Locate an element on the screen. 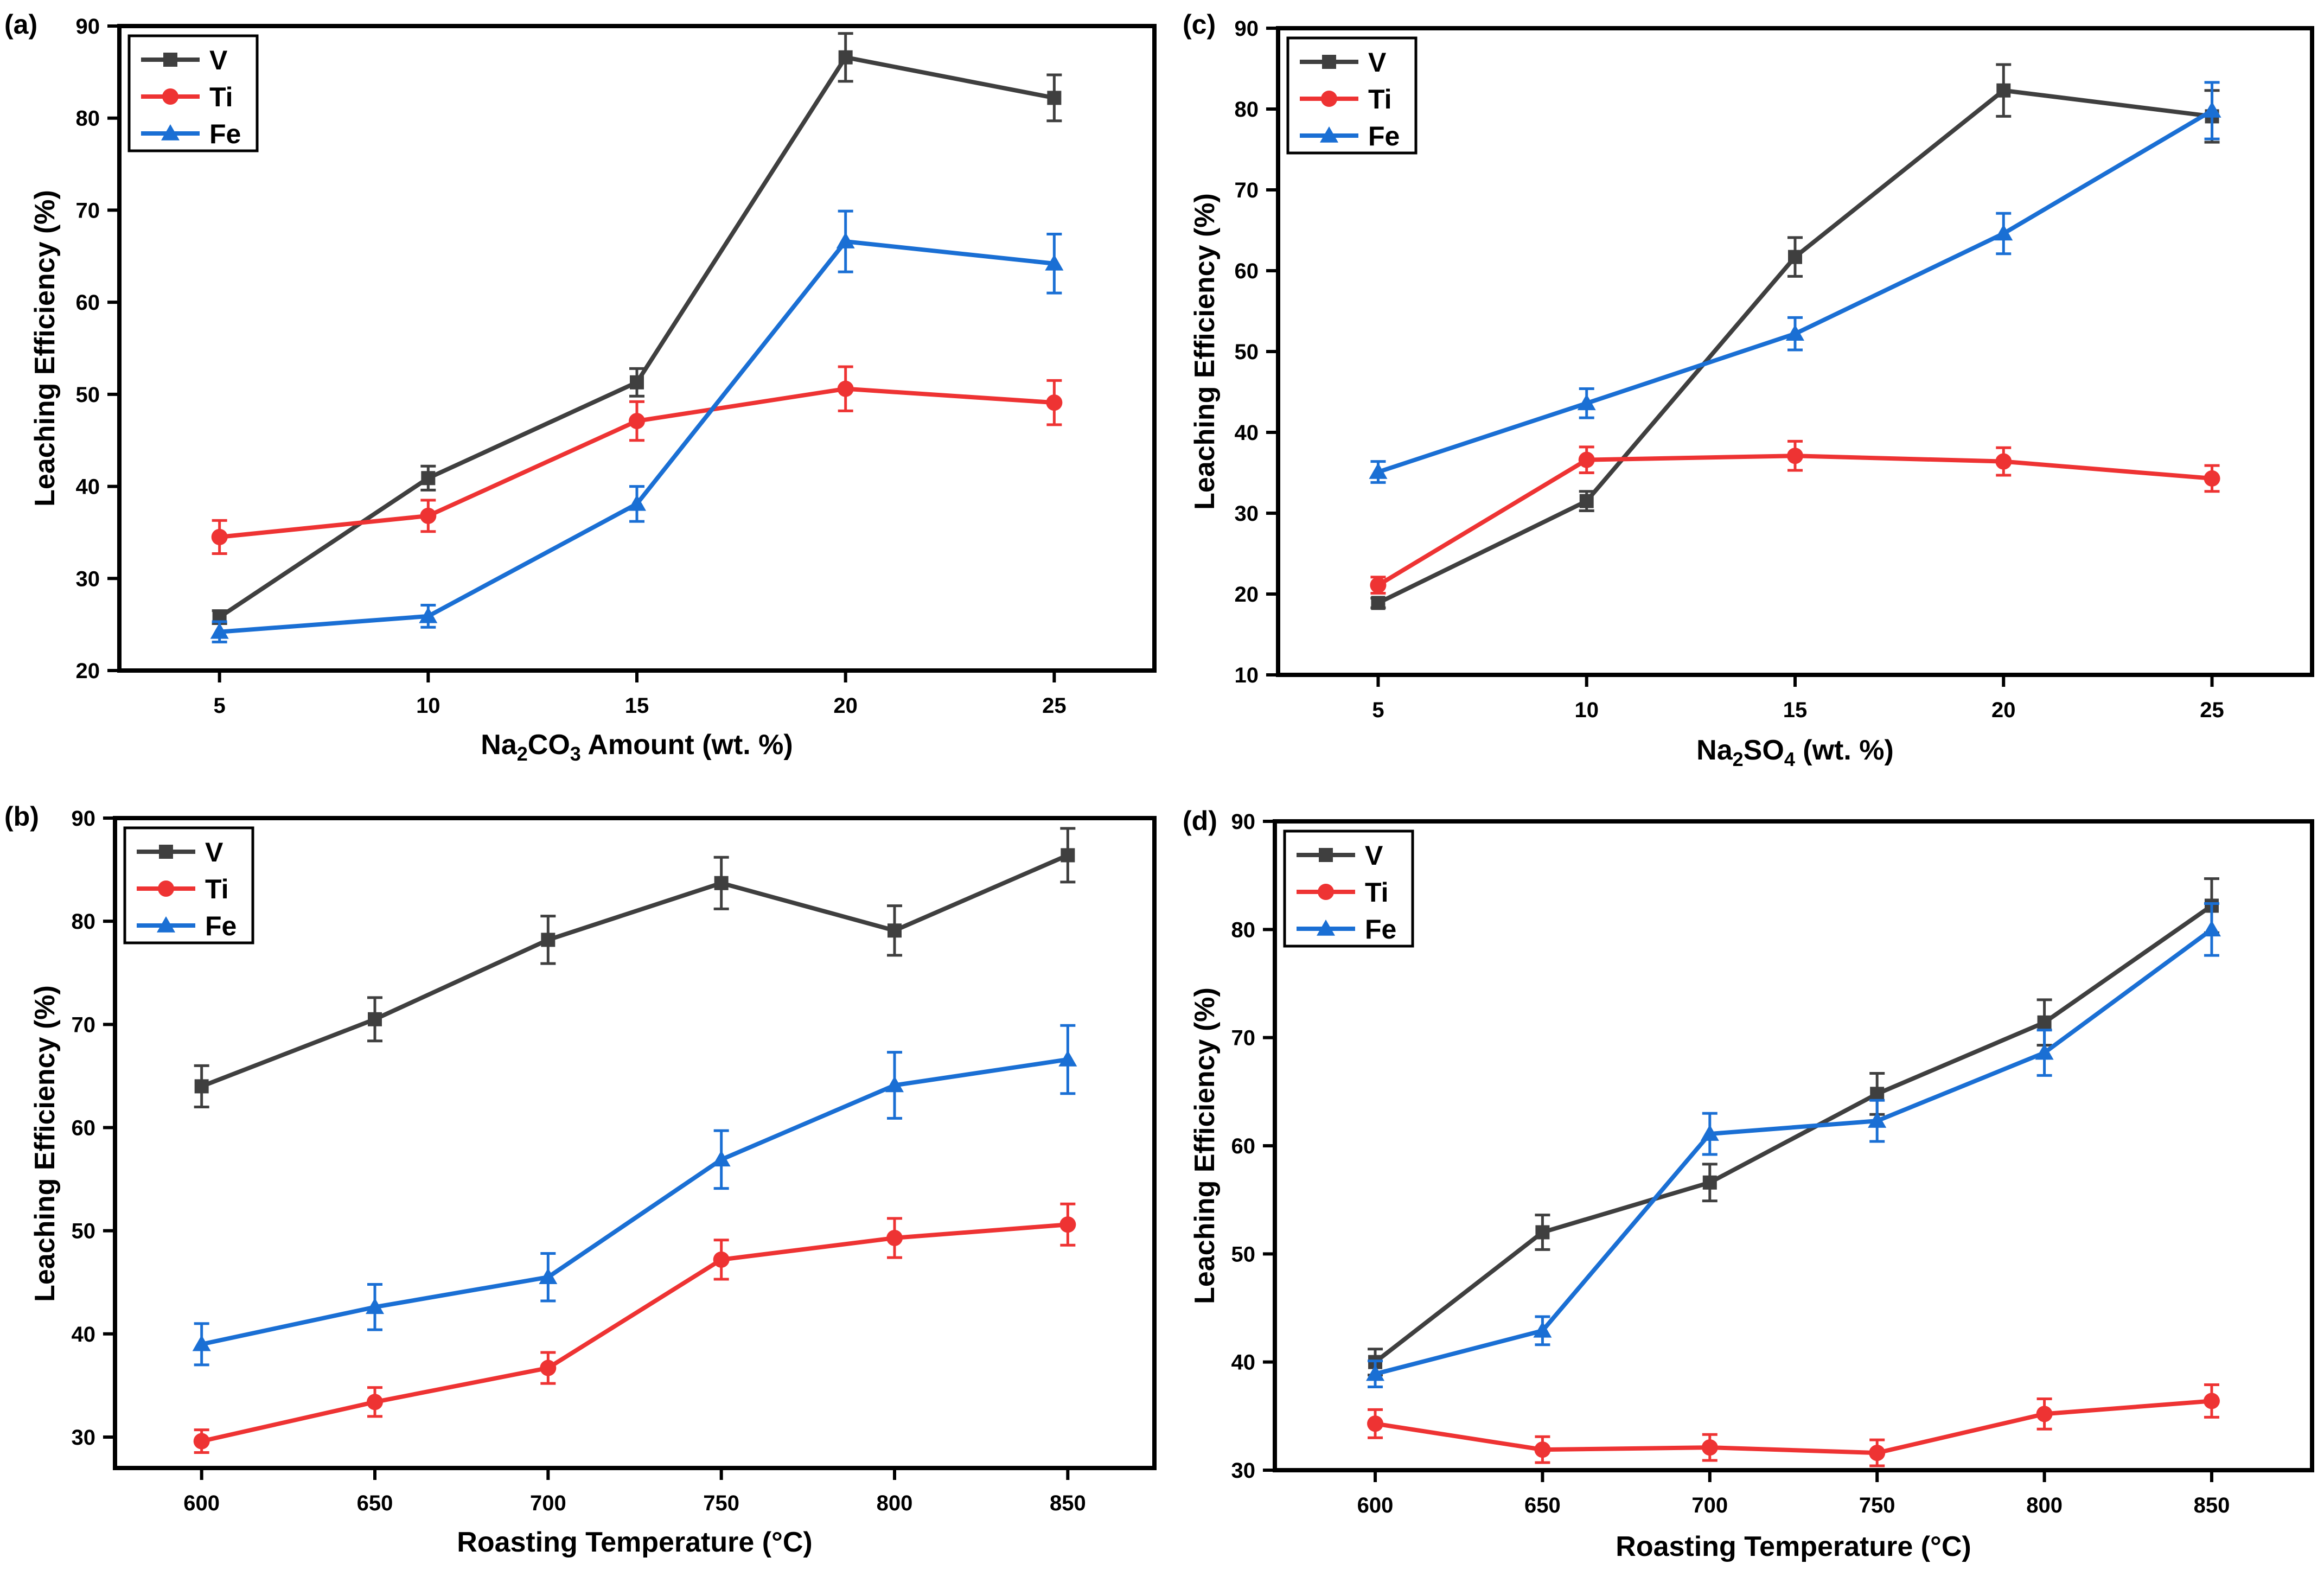  x-axis-title-part: (wt. %) is located at coordinates (1844, 750).